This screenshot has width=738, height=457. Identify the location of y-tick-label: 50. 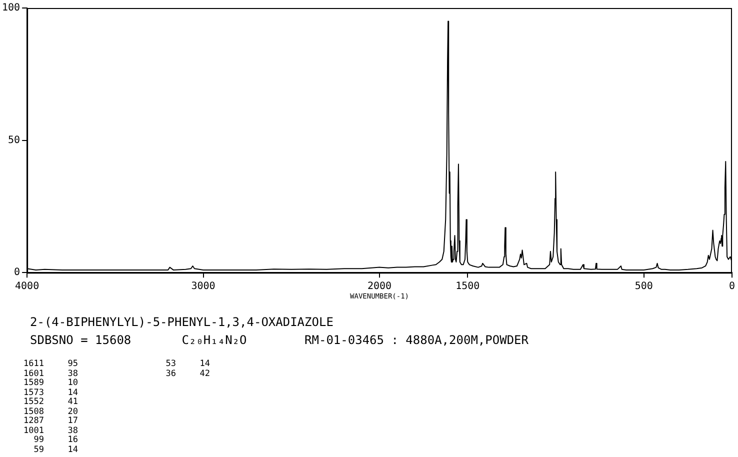
(14, 140).